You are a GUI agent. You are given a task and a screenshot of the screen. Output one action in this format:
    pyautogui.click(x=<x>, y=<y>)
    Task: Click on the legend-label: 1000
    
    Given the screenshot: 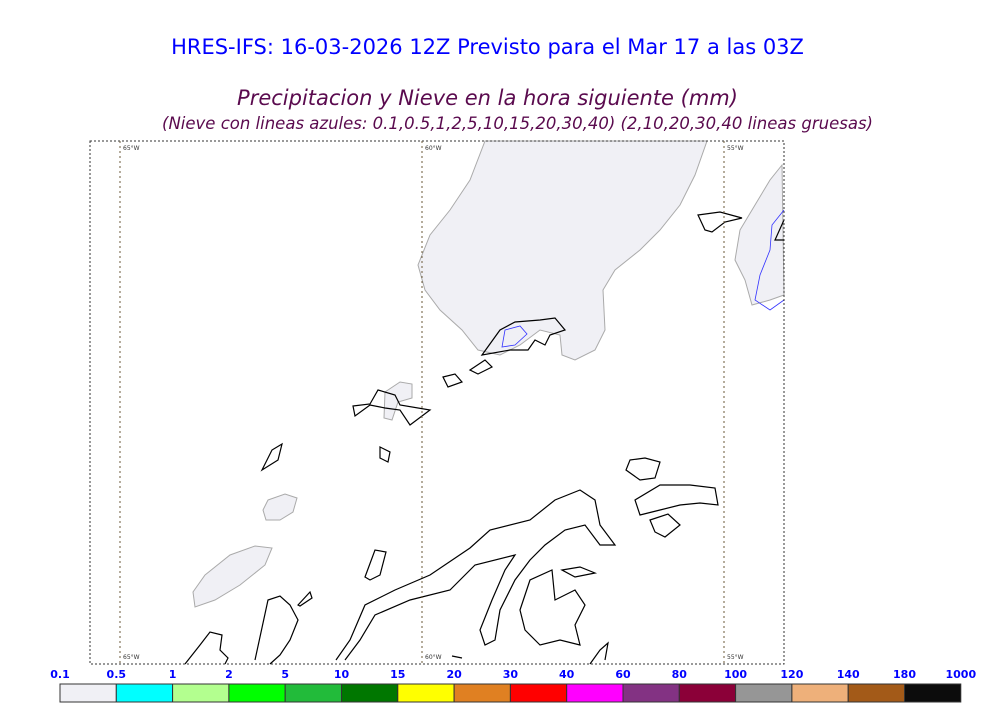 What is the action you would take?
    pyautogui.click(x=960, y=674)
    